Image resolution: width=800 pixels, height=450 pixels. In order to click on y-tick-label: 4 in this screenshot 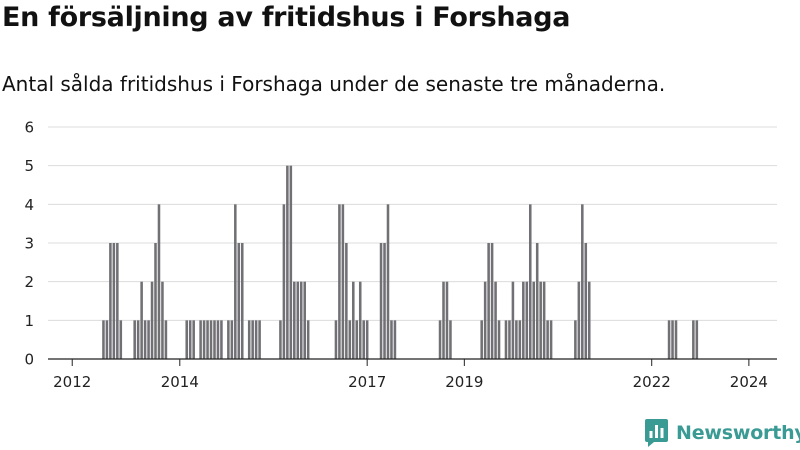, I will do `click(29, 205)`.